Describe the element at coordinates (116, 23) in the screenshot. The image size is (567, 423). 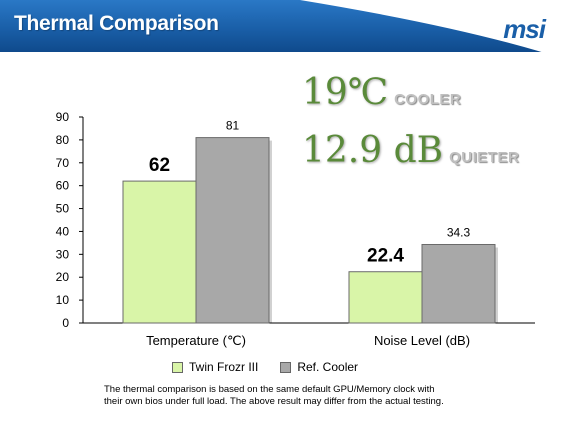
I see `page-title: Thermal Comparison` at that location.